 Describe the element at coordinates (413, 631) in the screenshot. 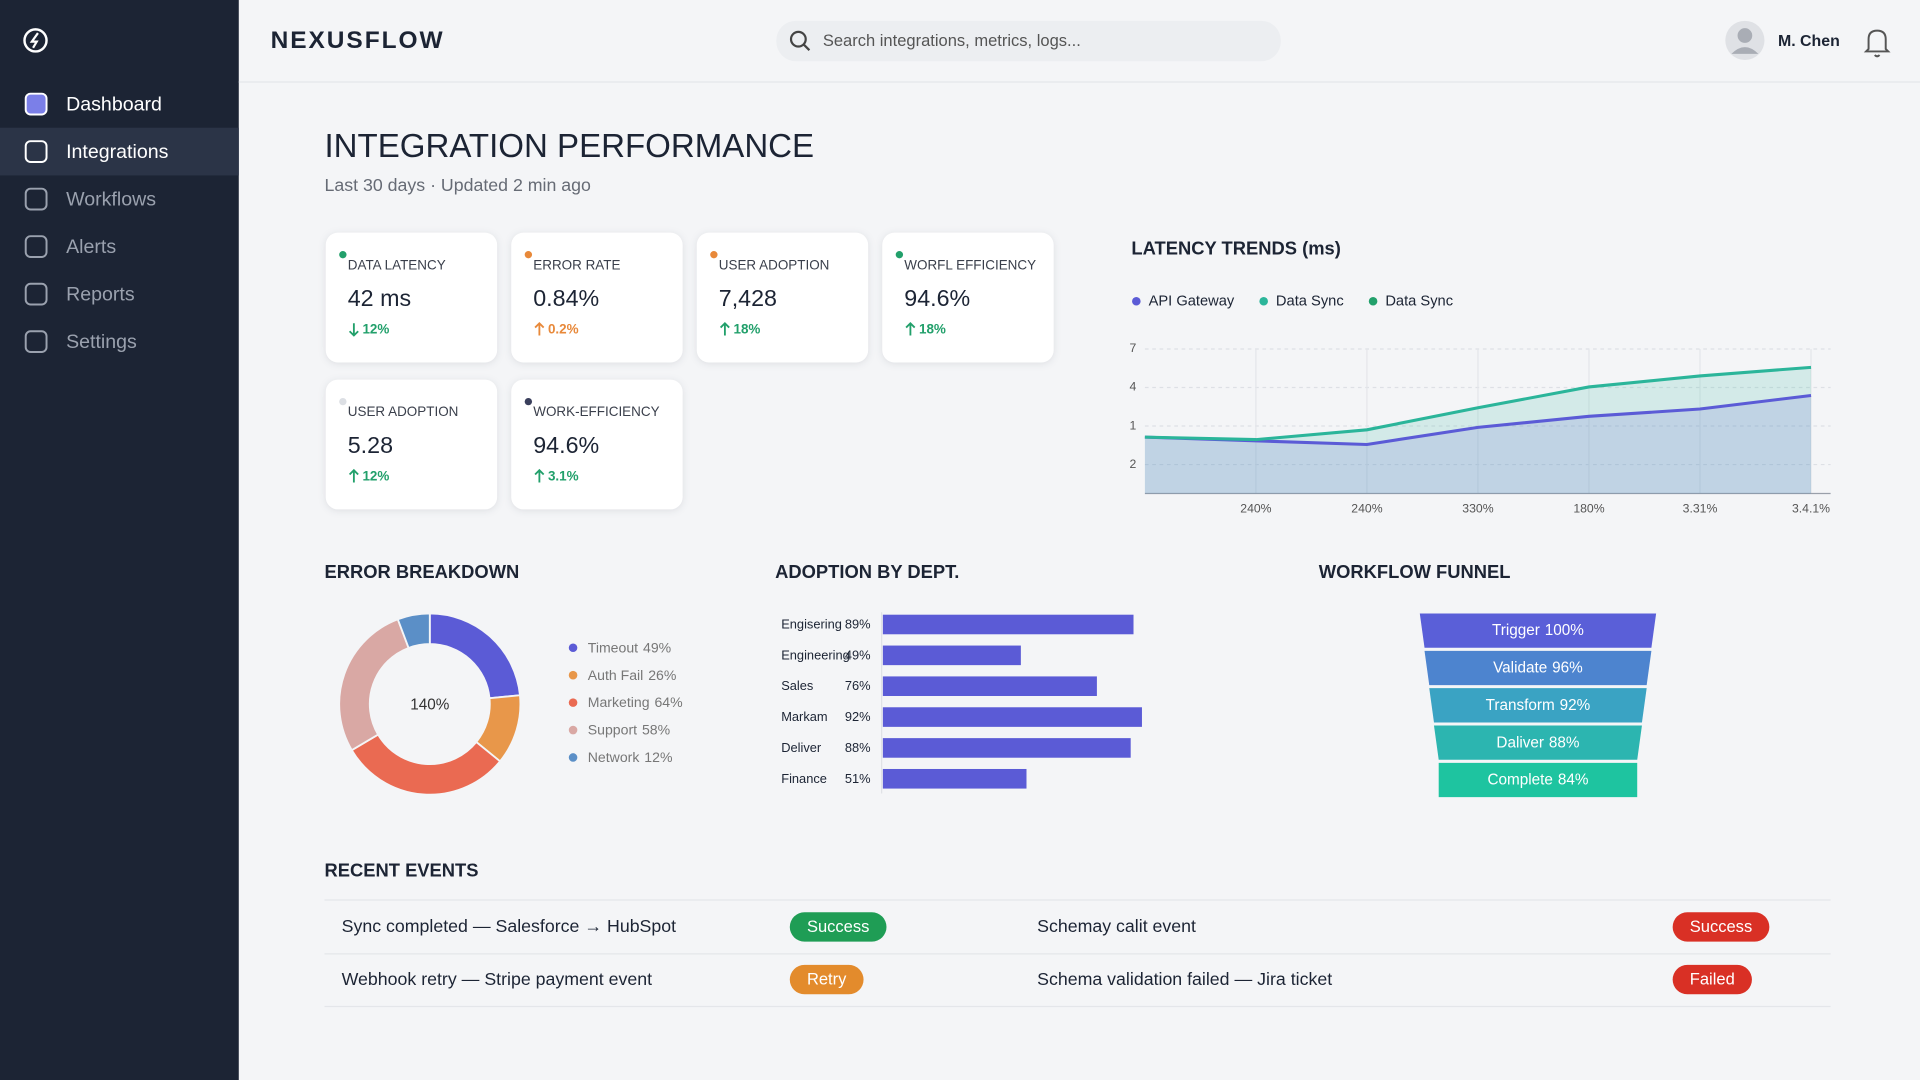

I see `pie-slice` at that location.